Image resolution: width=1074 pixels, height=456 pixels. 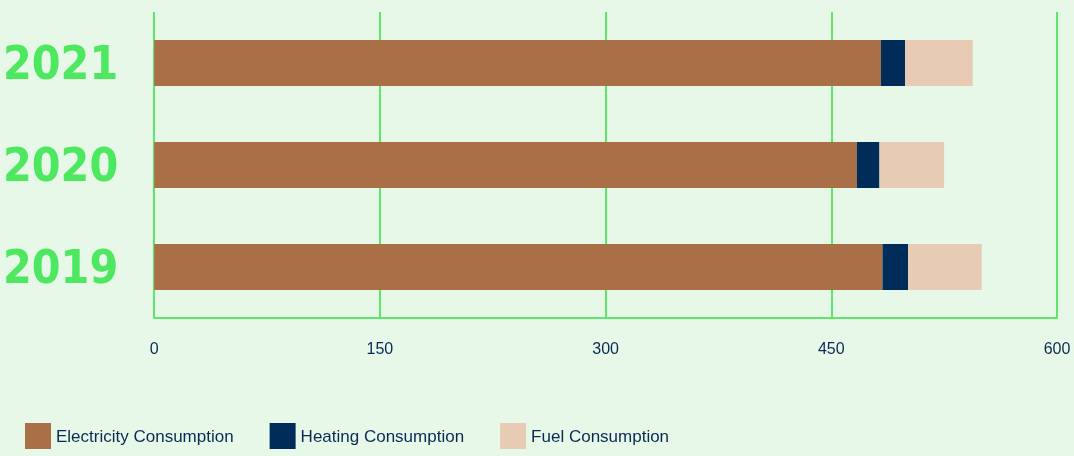 What do you see at coordinates (60, 267) in the screenshot?
I see `y-tick-label: 2019` at bounding box center [60, 267].